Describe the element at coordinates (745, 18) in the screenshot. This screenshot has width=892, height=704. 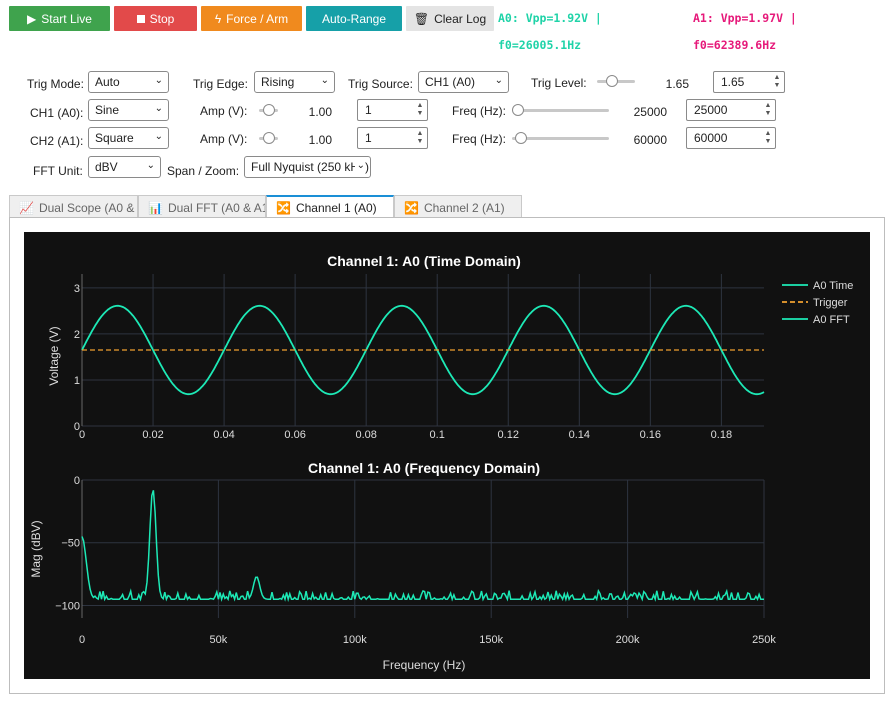
I see `a1-vpp-readout: A1: Vpp=1.97V |` at that location.